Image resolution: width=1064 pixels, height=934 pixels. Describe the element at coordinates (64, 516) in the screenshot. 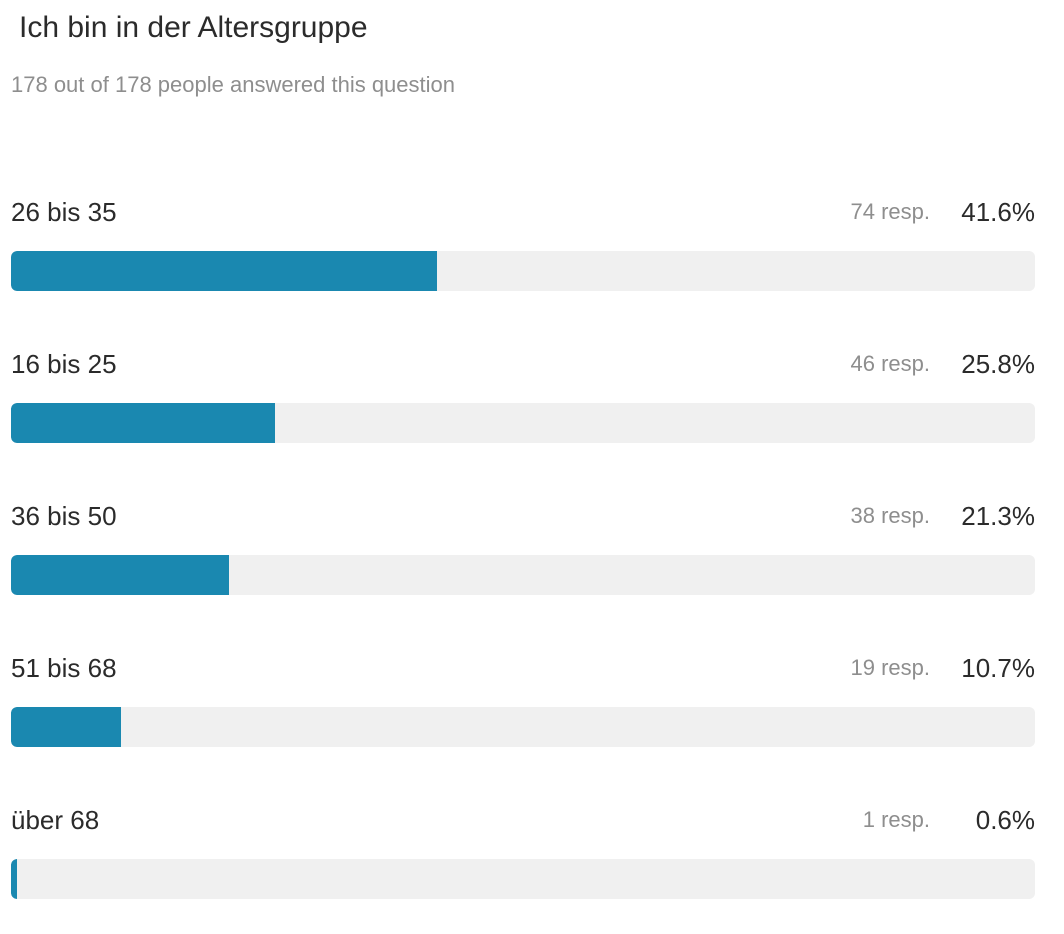

I see `answer-label: 36 bis 50` at that location.